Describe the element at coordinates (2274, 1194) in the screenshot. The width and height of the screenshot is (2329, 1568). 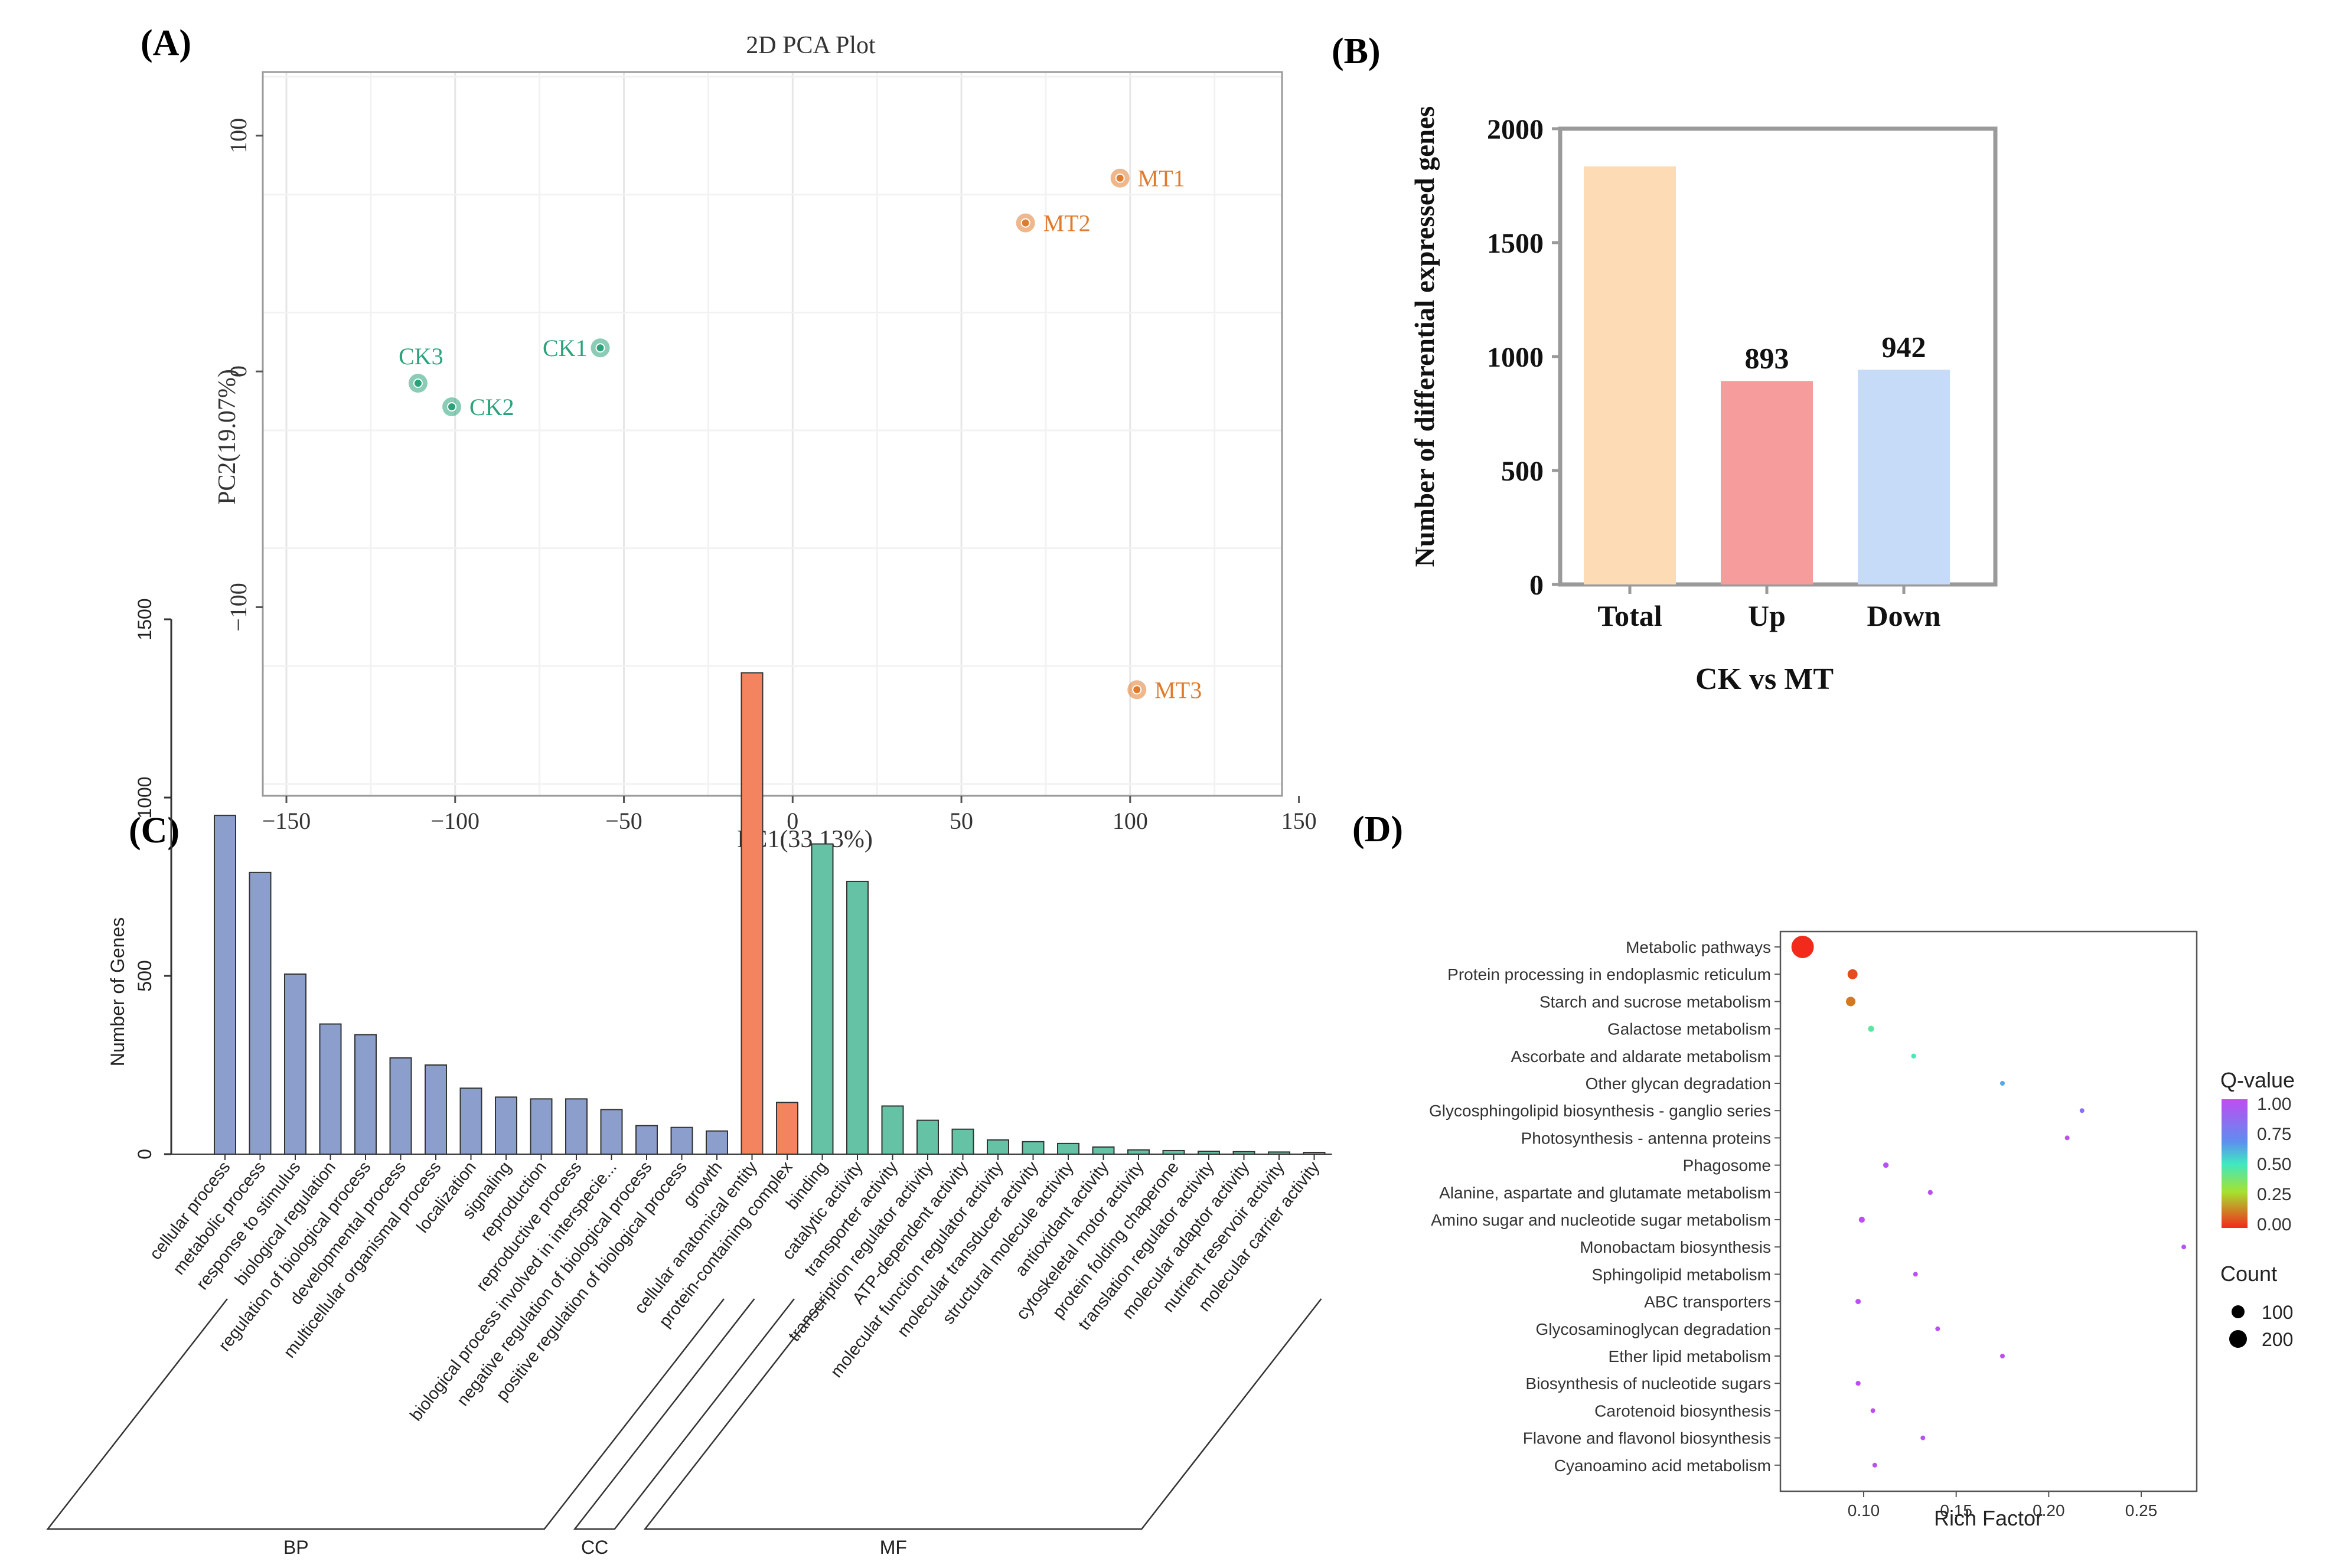
I see `q-value-label: 0.25` at that location.